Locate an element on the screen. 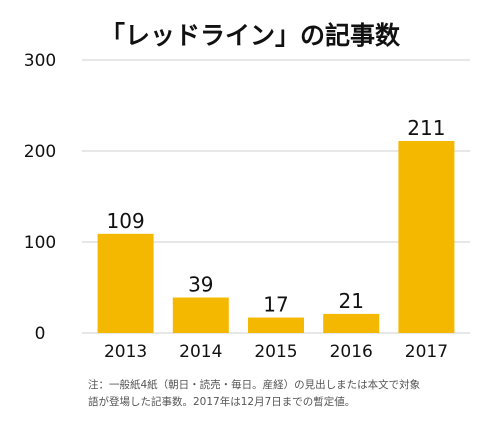 The width and height of the screenshot is (500, 438). y-tick-label: 0 is located at coordinates (40, 334).